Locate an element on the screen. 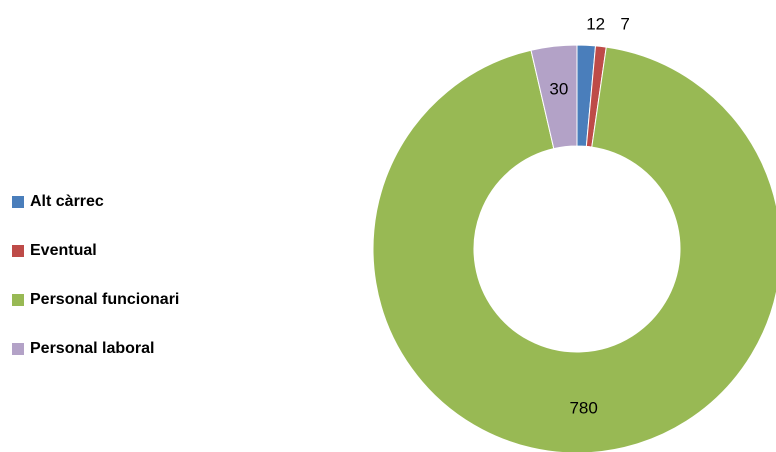 This screenshot has width=776, height=452. value-label: 780 is located at coordinates (583, 407).